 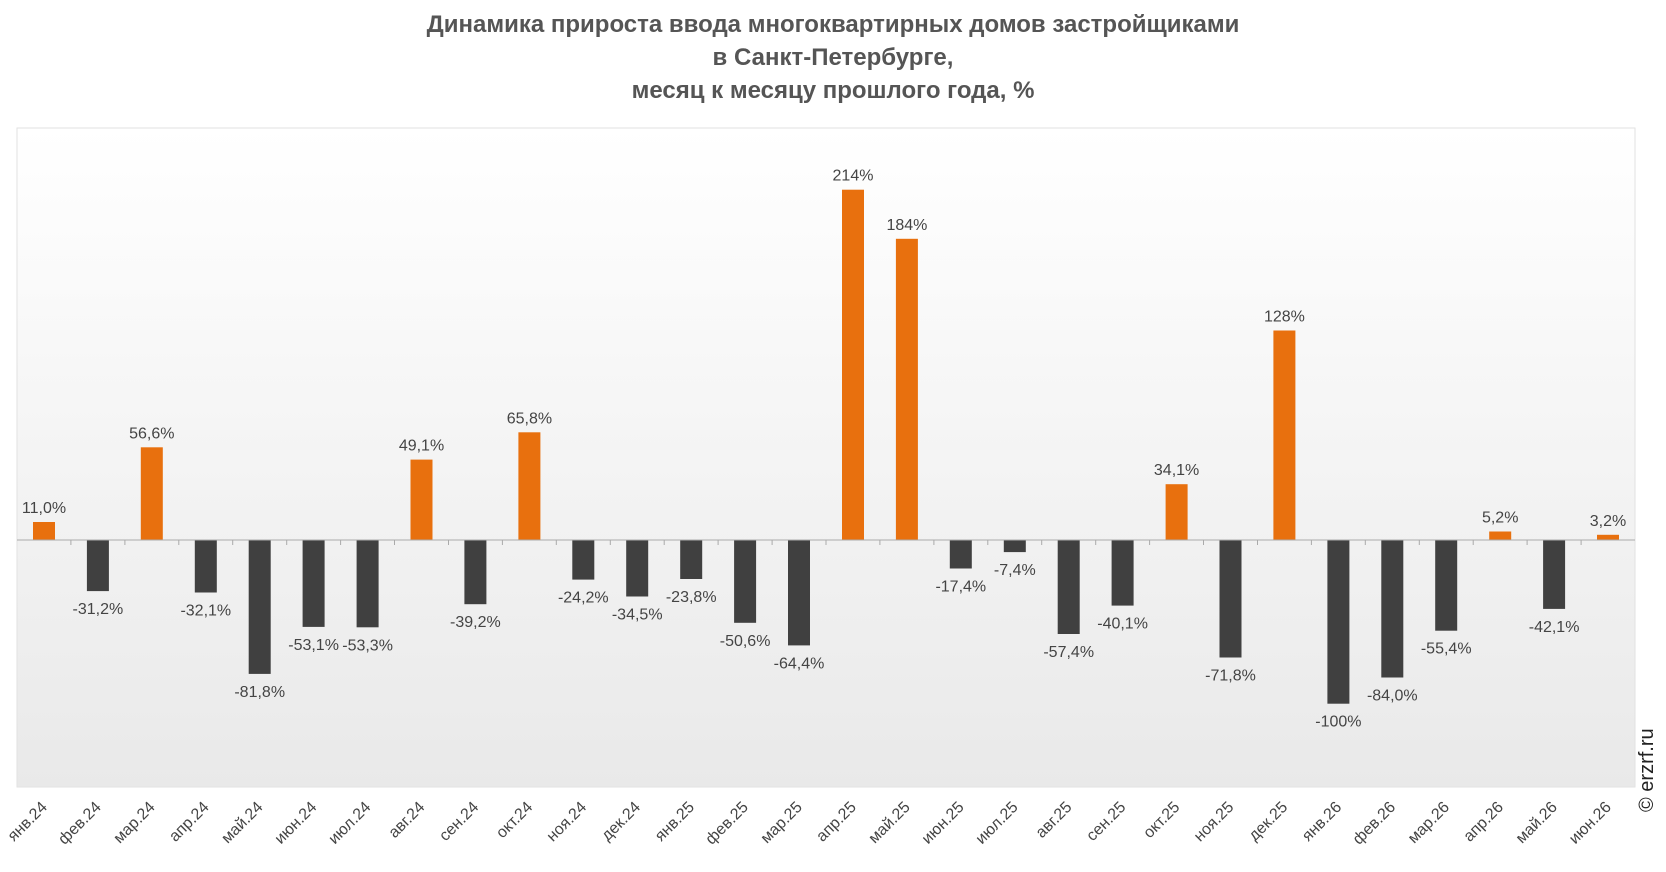 I want to click on bar-дек.25, so click(x=1284, y=435).